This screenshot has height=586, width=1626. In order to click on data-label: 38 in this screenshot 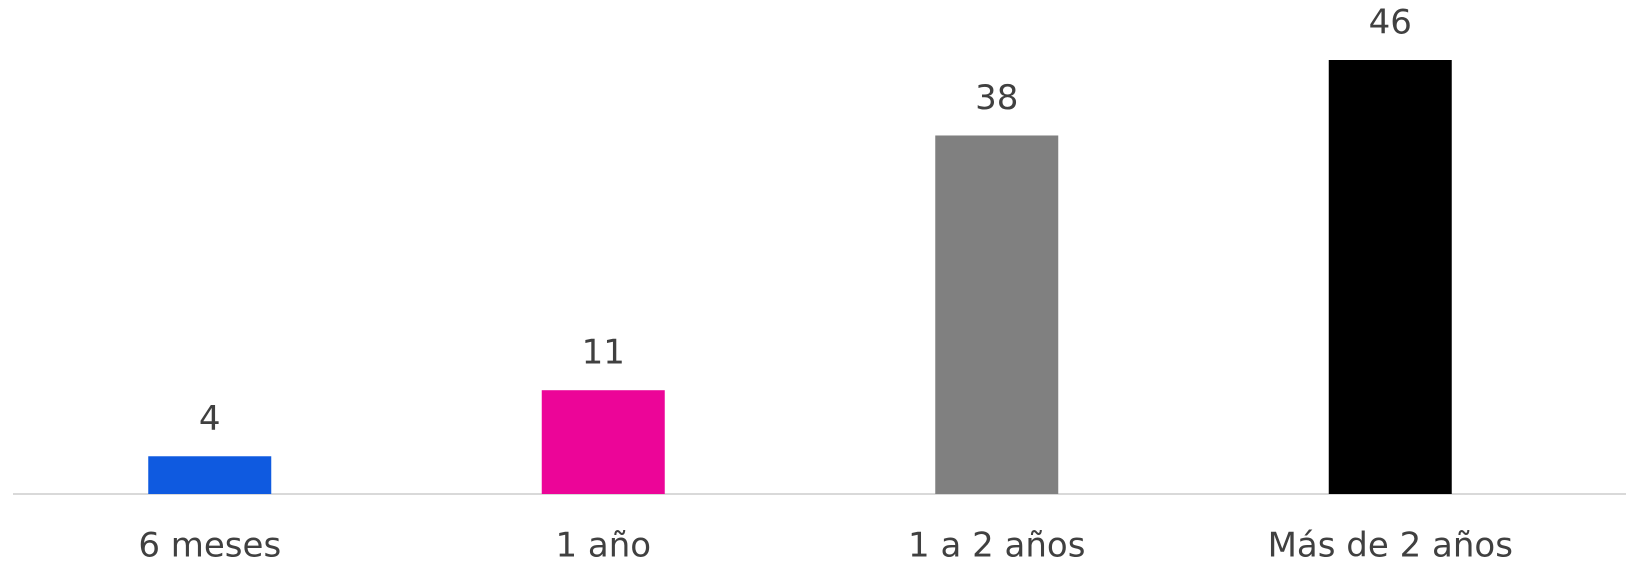, I will do `click(996, 98)`.